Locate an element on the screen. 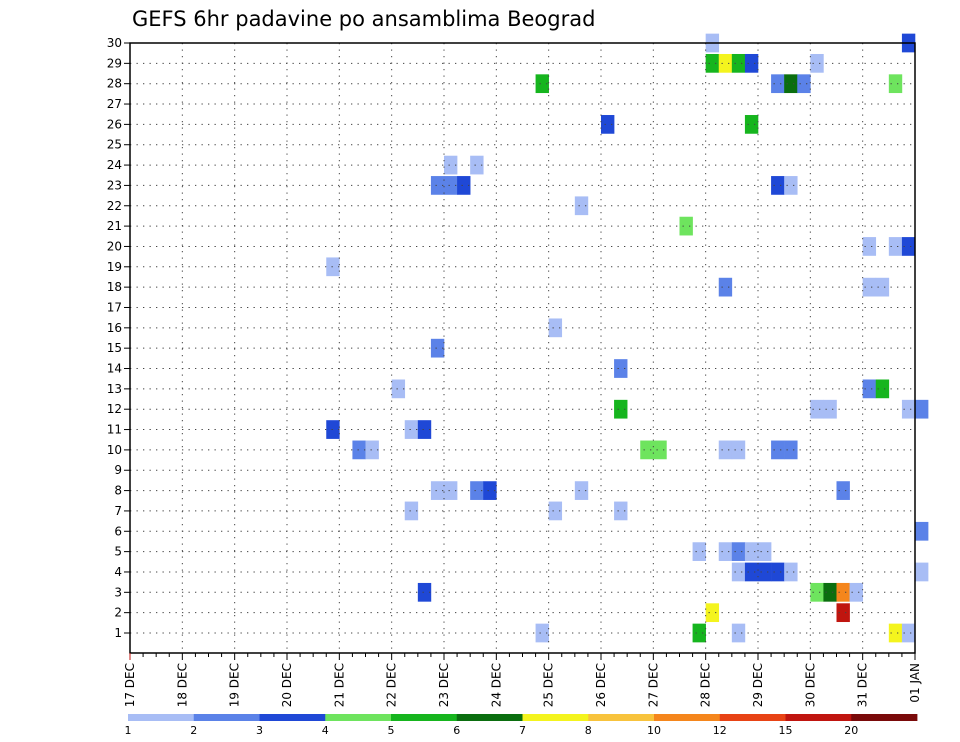 The width and height of the screenshot is (960, 742). y-tick-label: 12 is located at coordinates (114, 409).